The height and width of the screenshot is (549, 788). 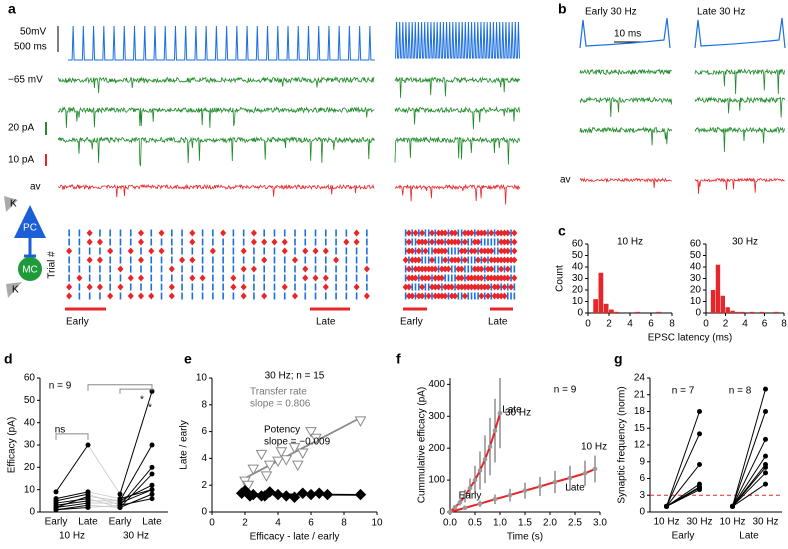 I want to click on x-axis-label: Time (s), so click(x=525, y=537).